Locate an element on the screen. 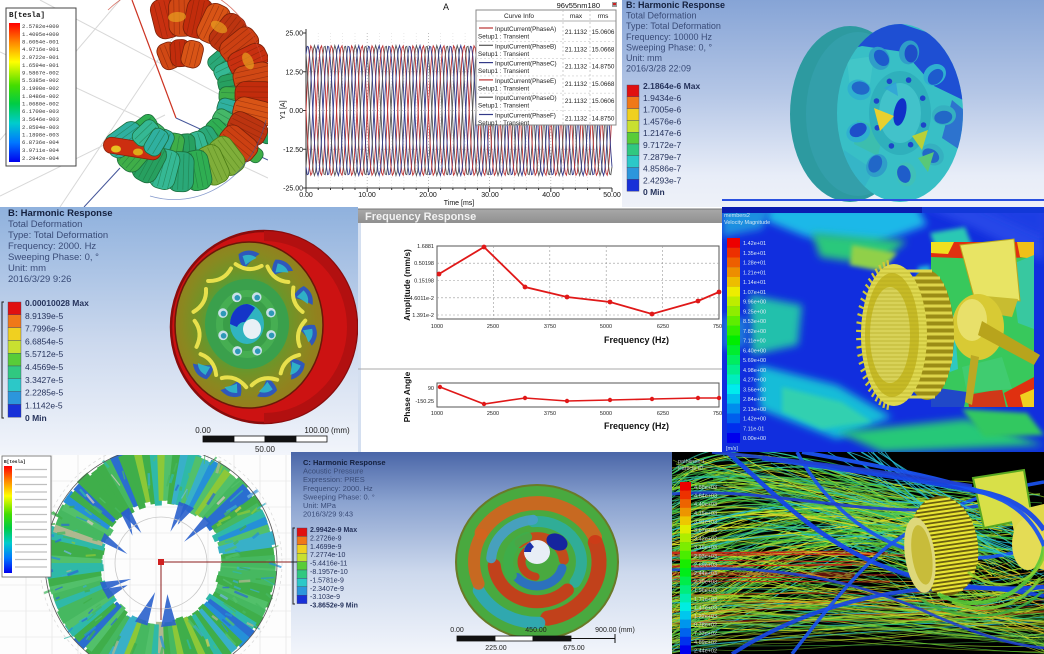 This screenshot has width=1044, height=654. svg-text: 2.13e+00 is located at coordinates (754, 410).